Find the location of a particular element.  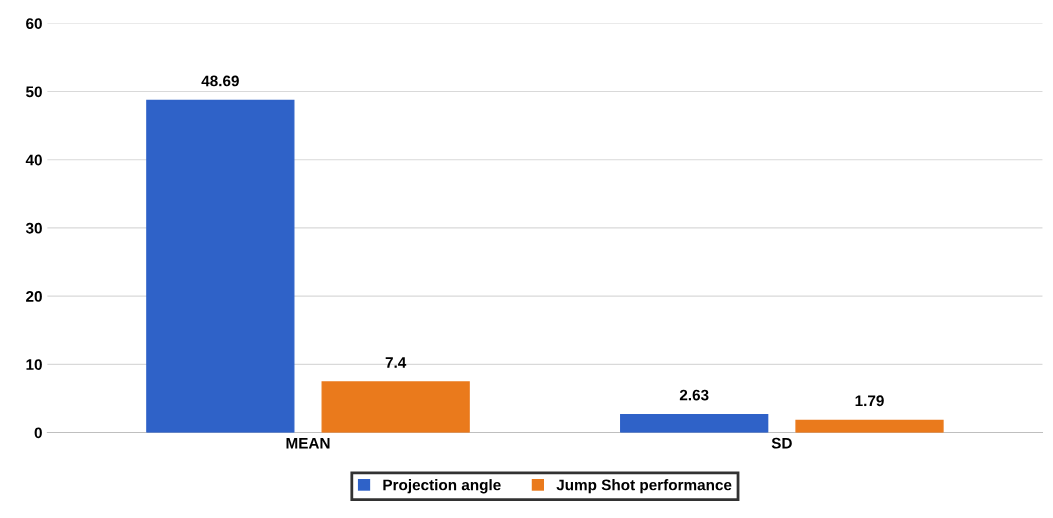

legend-label: Projection angle is located at coordinates (442, 486).